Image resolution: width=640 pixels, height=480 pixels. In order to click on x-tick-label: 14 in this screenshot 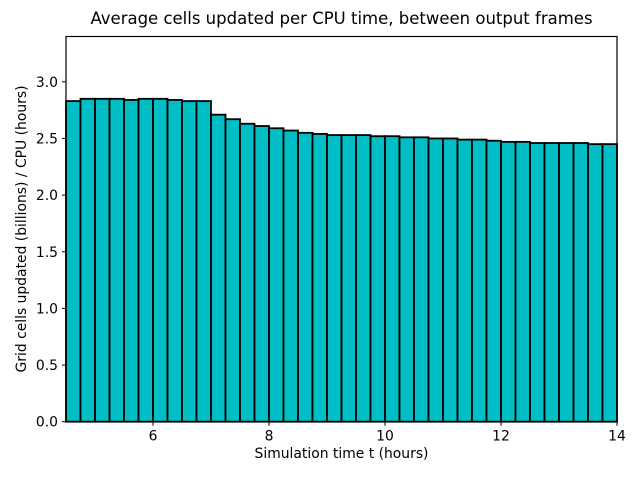, I will do `click(617, 437)`.